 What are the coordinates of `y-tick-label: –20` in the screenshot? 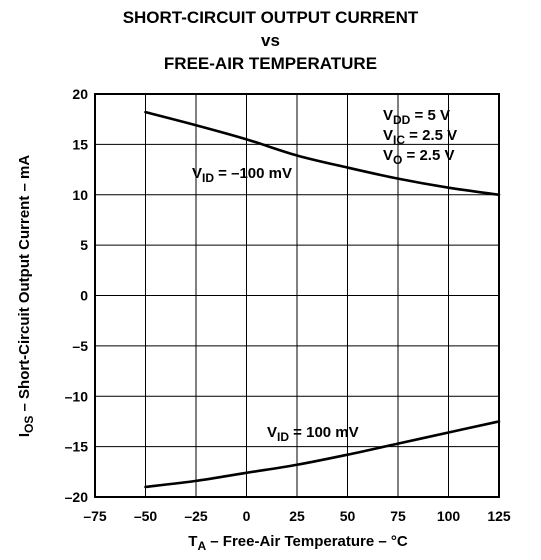 It's located at (77, 497).